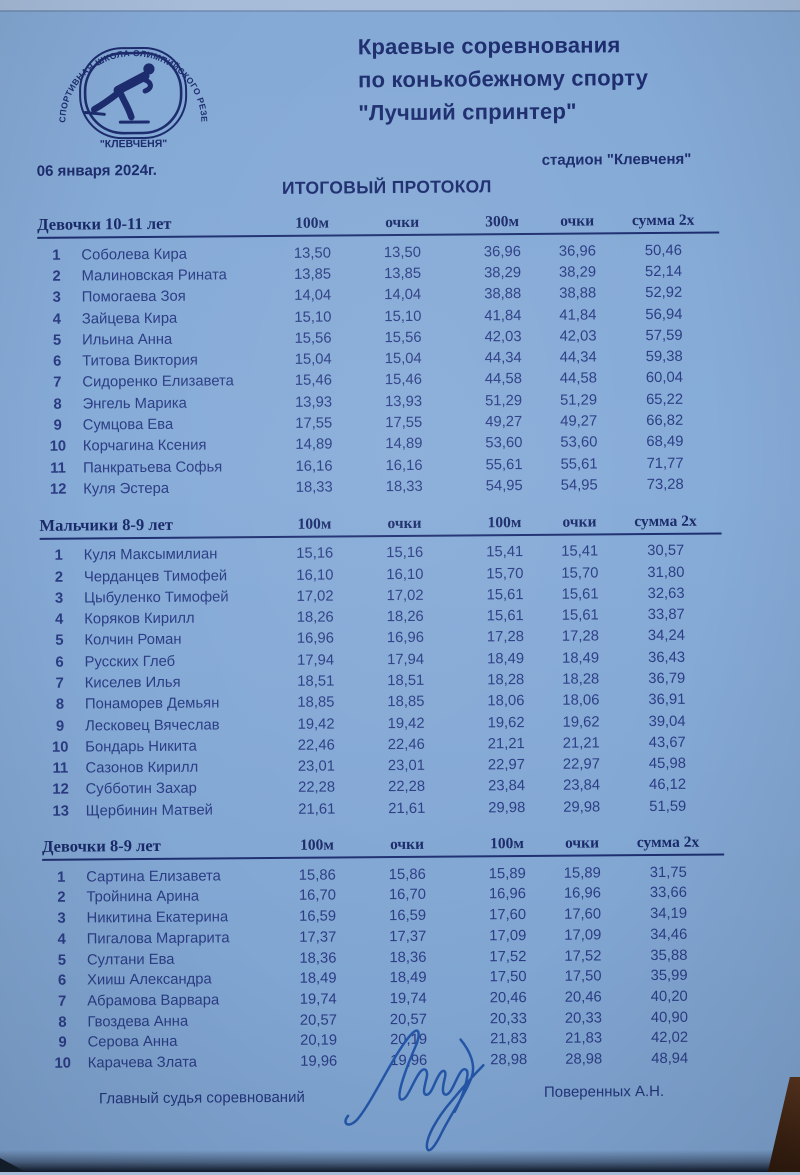 This screenshot has width=800, height=1175. I want to click on name-cell: Коряков Кирилл, so click(139, 619).